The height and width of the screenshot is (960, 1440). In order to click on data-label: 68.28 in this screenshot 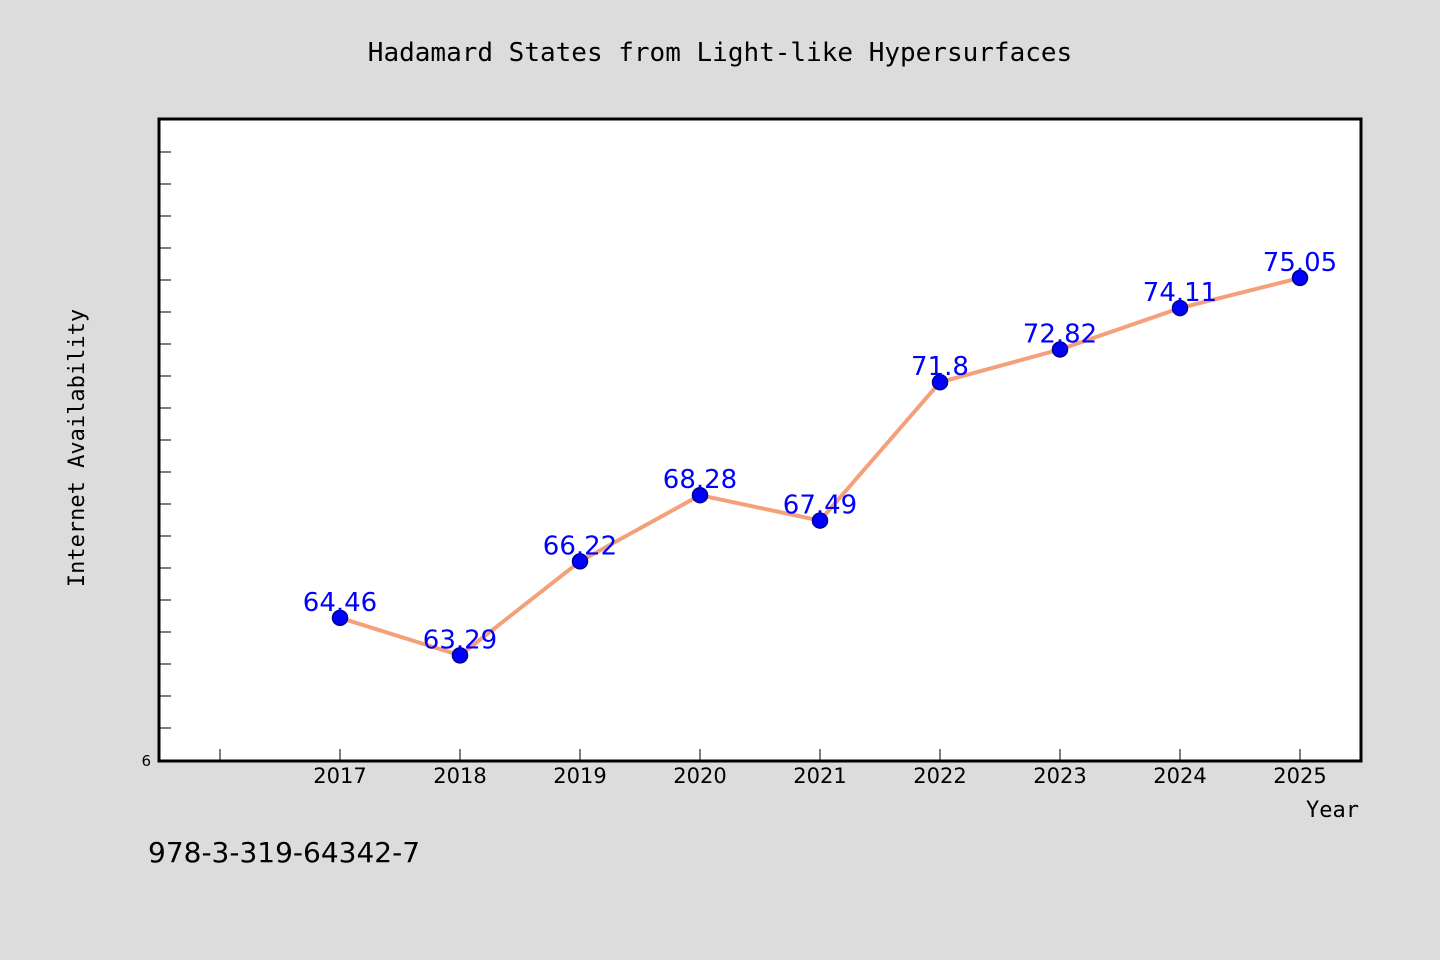, I will do `click(700, 480)`.